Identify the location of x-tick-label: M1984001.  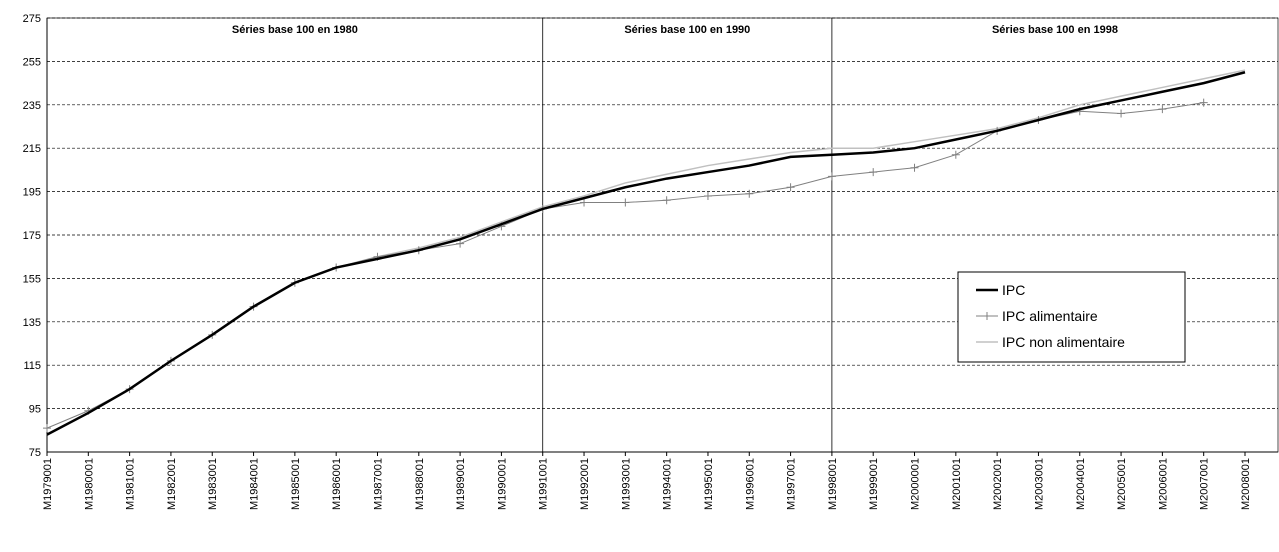
(255, 484).